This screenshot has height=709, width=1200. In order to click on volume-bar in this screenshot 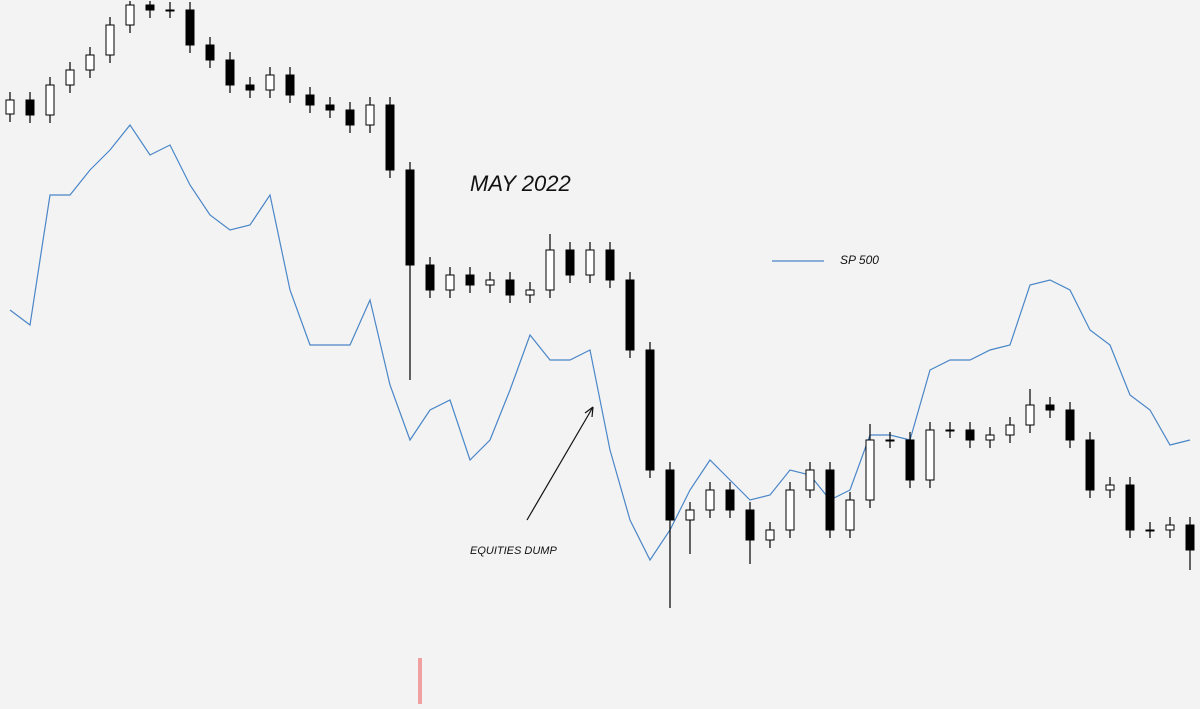, I will do `click(420, 681)`.